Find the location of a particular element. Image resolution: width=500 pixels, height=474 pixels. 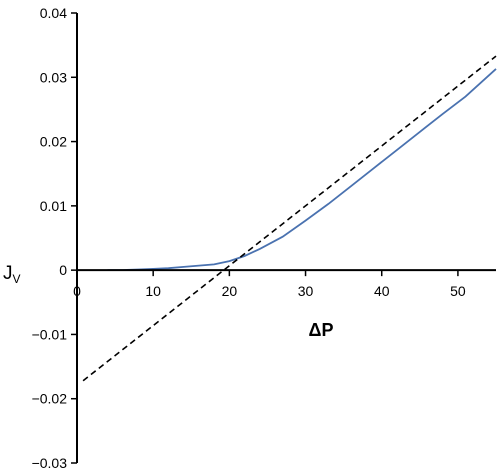

y-tick-label: 0.01 is located at coordinates (53, 206).